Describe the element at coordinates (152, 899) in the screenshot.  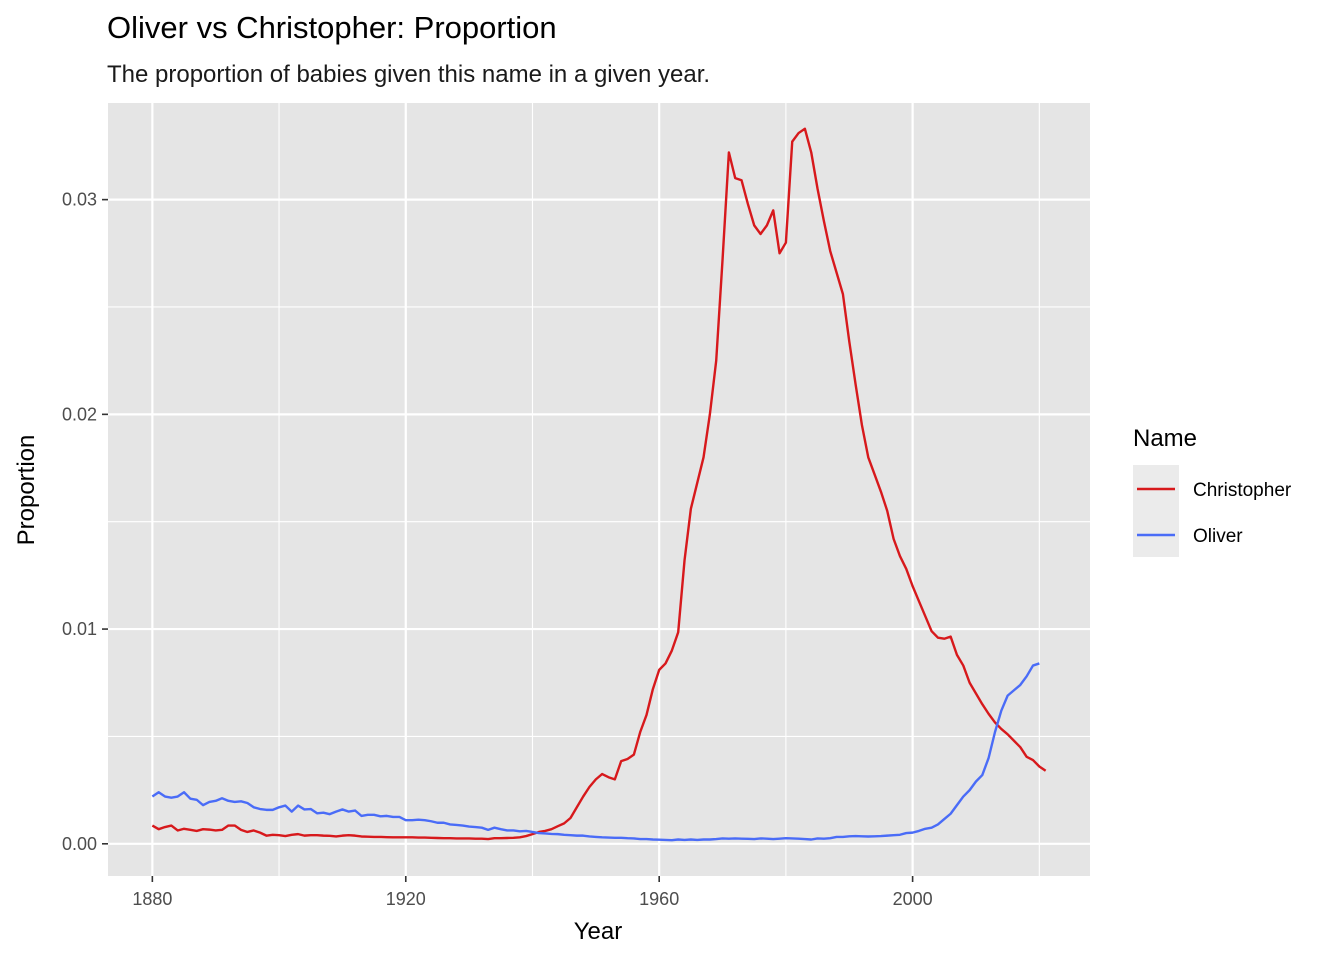
I see `x-tick-label: 1880` at that location.